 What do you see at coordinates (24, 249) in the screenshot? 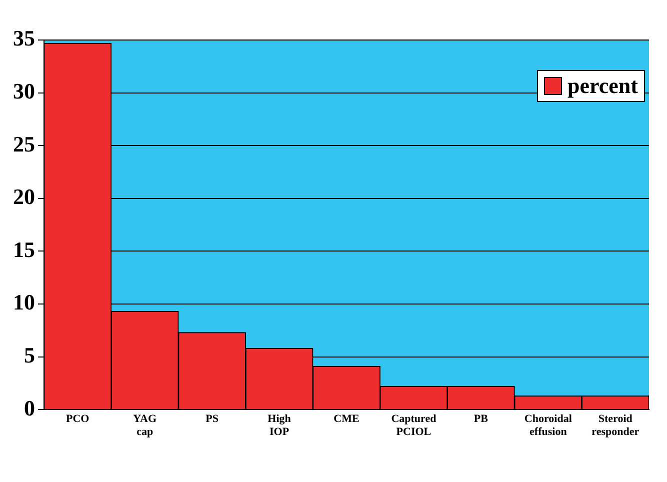
I see `y-tick-label: 15` at bounding box center [24, 249].